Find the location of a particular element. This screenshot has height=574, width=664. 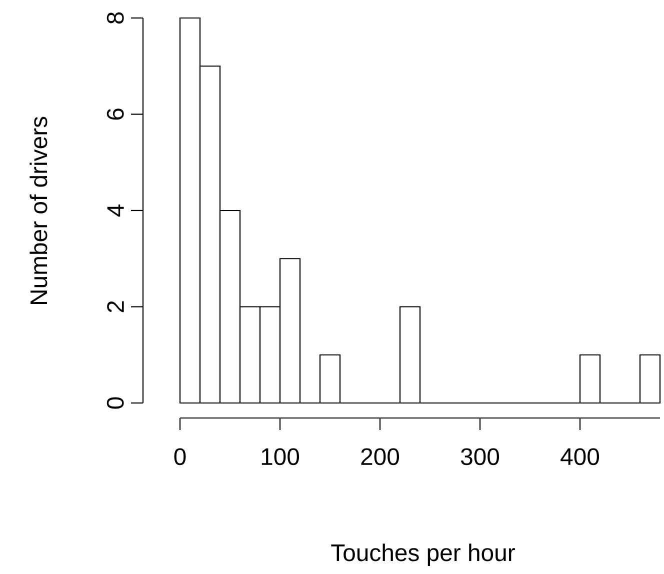

y-tick-label: 8 is located at coordinates (115, 18).